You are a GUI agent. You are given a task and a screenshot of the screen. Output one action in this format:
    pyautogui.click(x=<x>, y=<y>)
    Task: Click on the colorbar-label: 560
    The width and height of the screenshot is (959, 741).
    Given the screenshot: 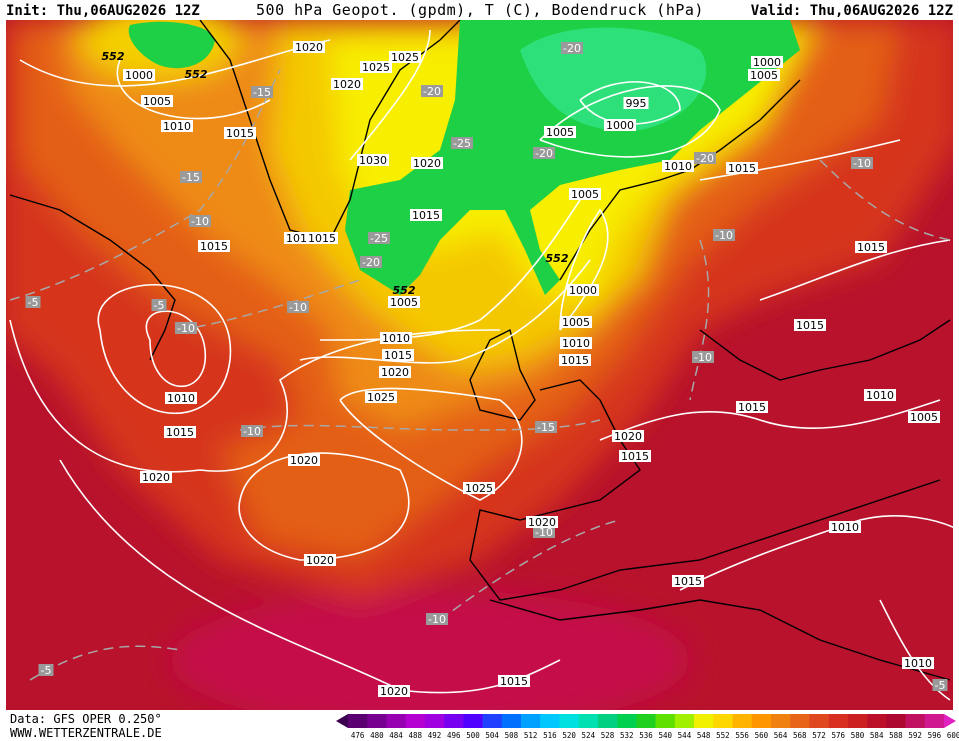 What is the action you would take?
    pyautogui.click(x=762, y=735)
    